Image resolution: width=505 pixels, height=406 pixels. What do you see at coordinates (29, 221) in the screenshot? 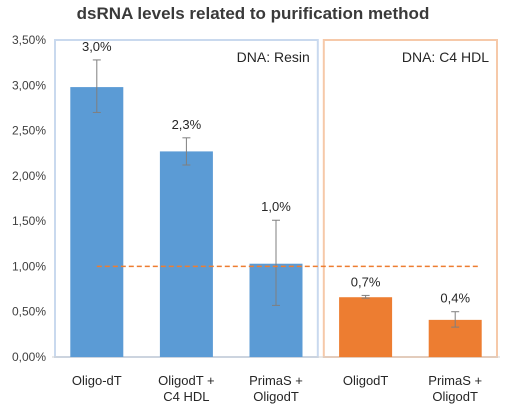
I see `y-tick-label: 1,50%` at bounding box center [29, 221].